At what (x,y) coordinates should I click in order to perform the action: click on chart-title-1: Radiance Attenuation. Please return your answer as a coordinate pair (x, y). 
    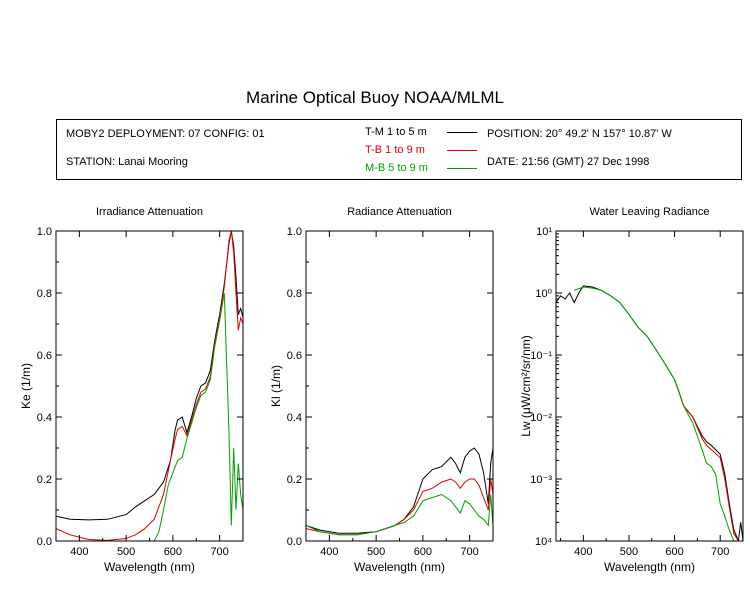
    Looking at the image, I should click on (399, 212).